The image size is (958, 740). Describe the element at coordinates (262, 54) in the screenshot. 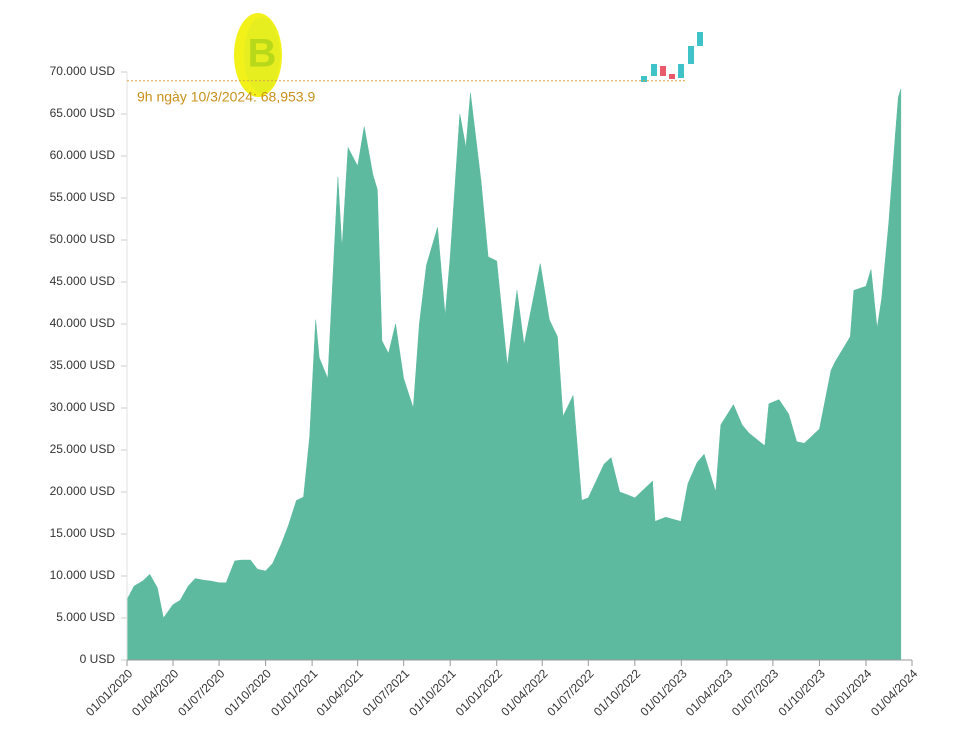

I see `svg-text: B` at that location.